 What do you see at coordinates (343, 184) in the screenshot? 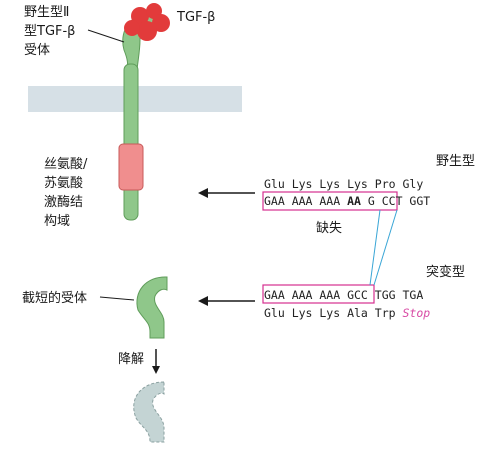
I see `wildtype-amino-acids: Glu Lys Lys Lys Pro Gly` at bounding box center [343, 184].